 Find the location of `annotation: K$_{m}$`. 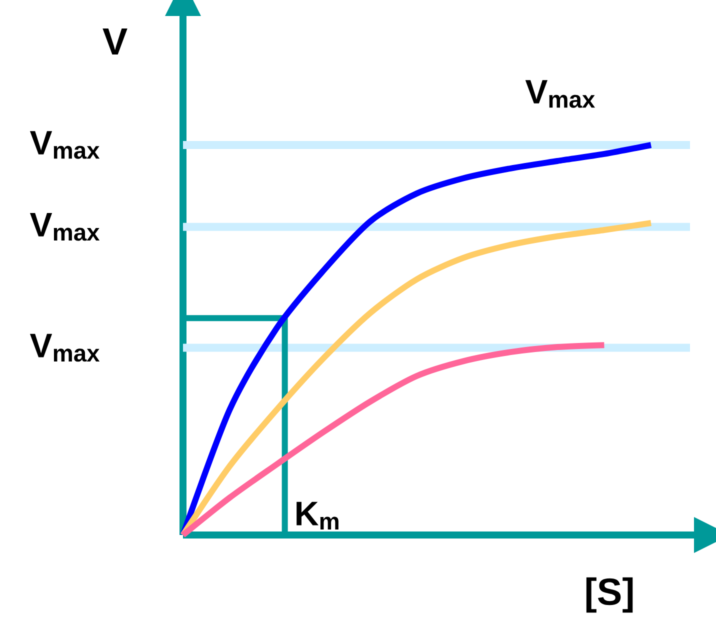

annotation: K$_{m}$ is located at coordinates (317, 516).